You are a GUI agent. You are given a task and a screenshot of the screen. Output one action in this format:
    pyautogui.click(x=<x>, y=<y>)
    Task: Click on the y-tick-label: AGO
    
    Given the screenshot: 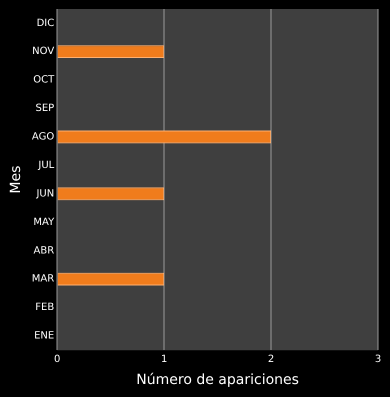 What is the action you would take?
    pyautogui.click(x=43, y=137)
    